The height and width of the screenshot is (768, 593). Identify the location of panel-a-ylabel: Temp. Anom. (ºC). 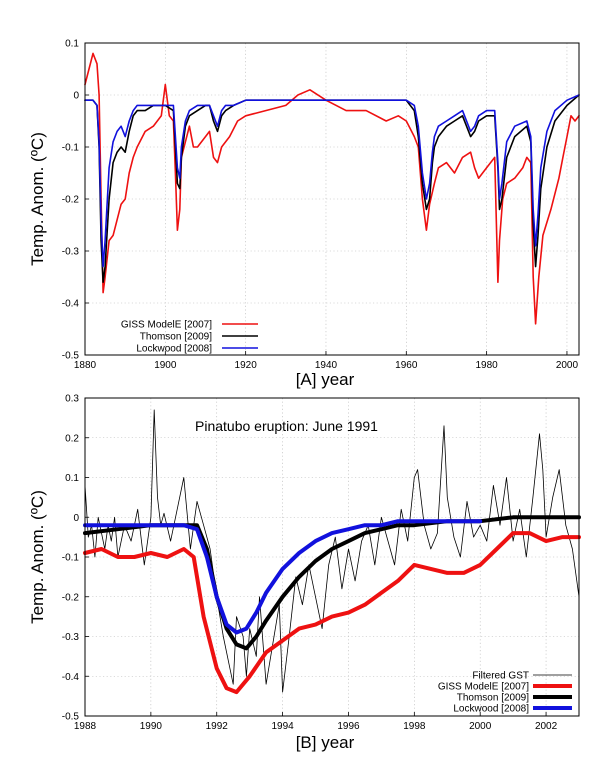
(37, 199).